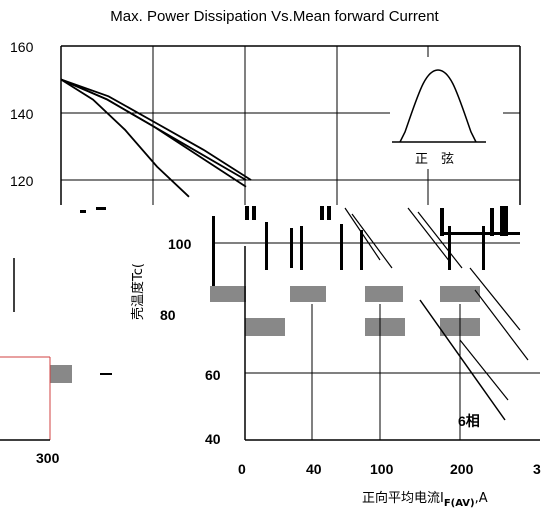  Describe the element at coordinates (265, 334) in the screenshot. I see `glitch-band-gray` at that location.